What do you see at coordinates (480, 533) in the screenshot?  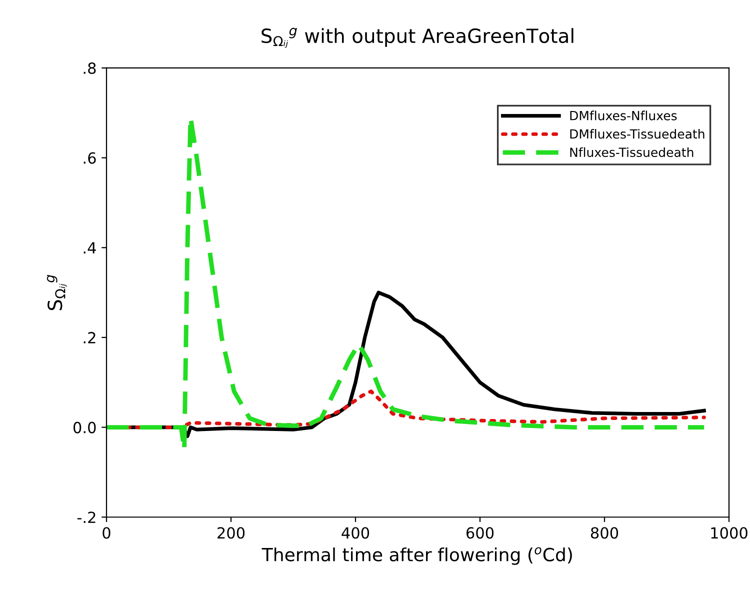 I see `x-tick-label: 600` at bounding box center [480, 533].